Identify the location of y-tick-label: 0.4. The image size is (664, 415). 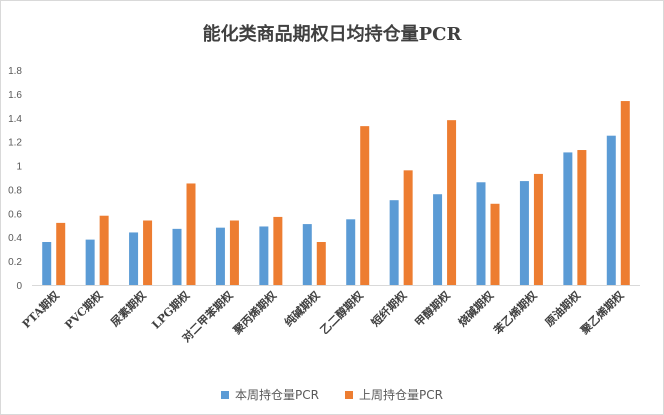
(15, 238).